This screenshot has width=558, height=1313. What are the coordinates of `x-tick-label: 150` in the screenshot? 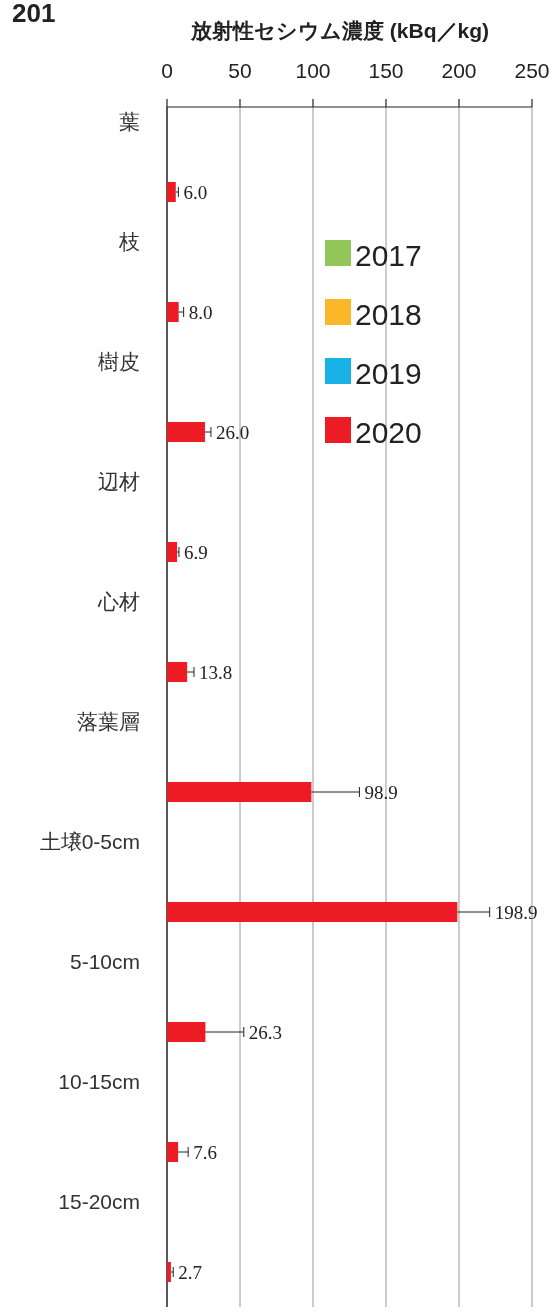 It's located at (386, 70).